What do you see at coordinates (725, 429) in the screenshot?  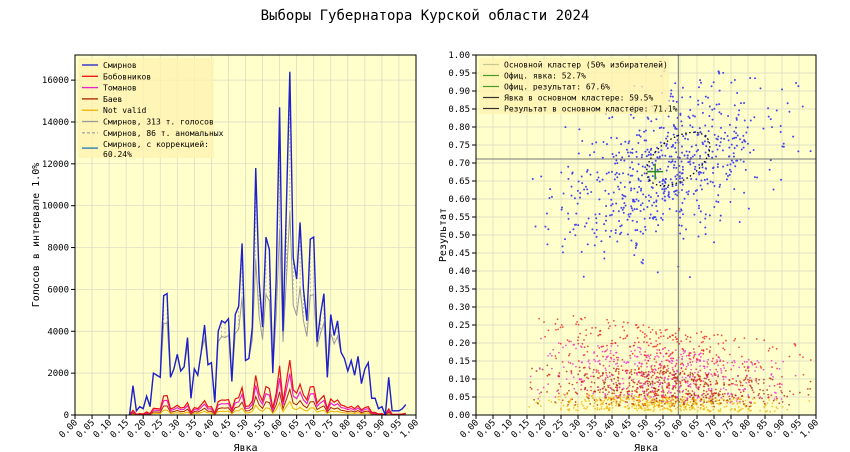 I see `x-tick-label: 0.75` at bounding box center [725, 429].